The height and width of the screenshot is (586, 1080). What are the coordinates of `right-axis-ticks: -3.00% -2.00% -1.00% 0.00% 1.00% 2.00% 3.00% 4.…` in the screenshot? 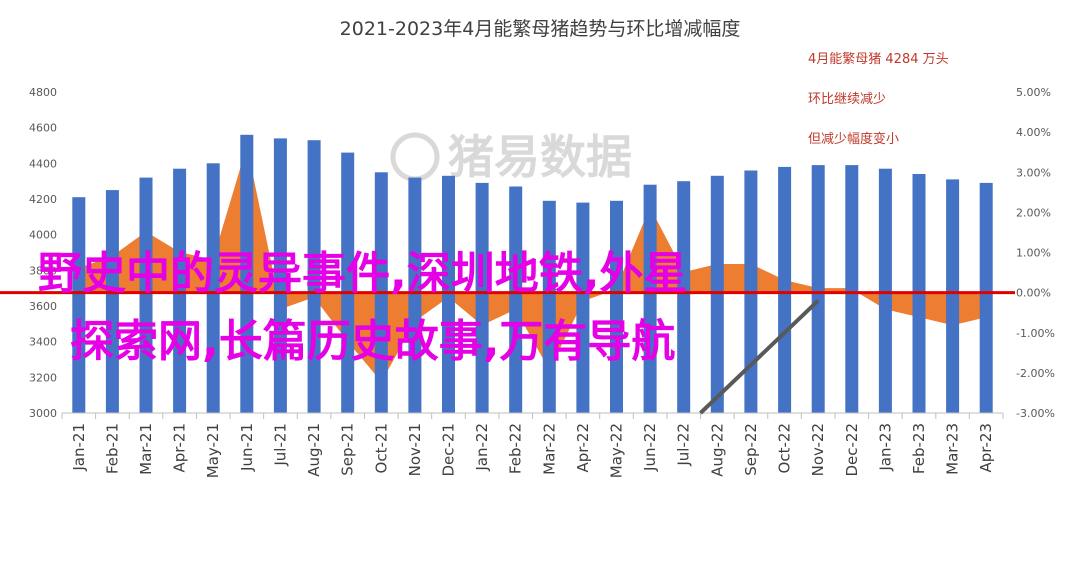 It's located at (1035, 253).